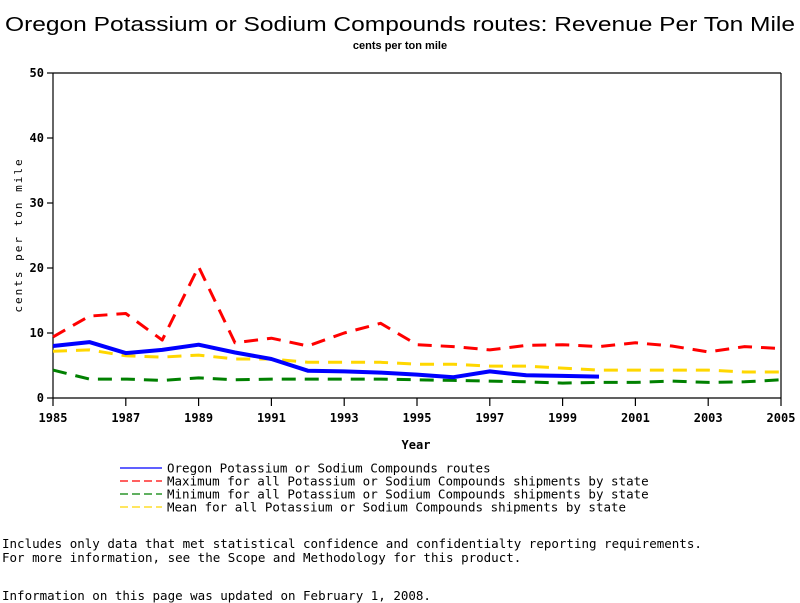 The height and width of the screenshot is (603, 800). Describe the element at coordinates (635, 418) in the screenshot. I see `x-tick-label: 2001` at that location.